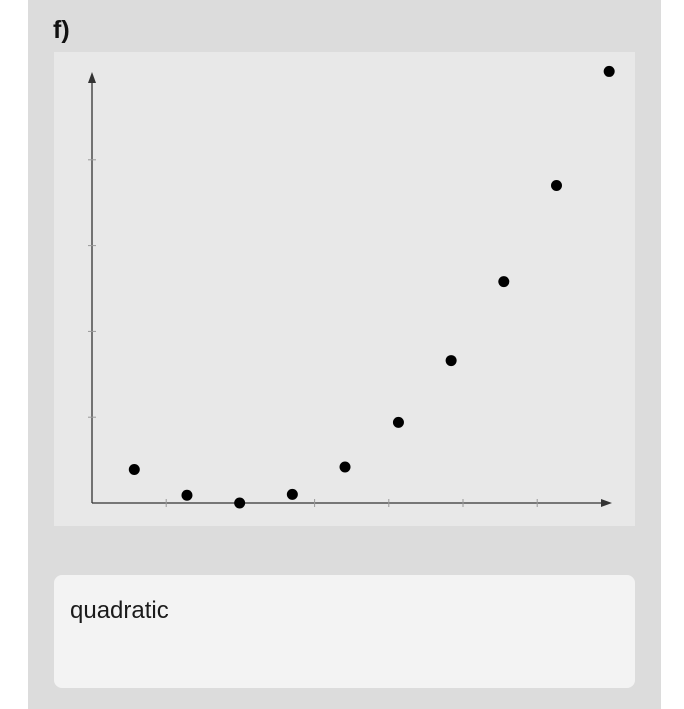 Image resolution: width=684 pixels, height=709 pixels. Describe the element at coordinates (92, 77) in the screenshot. I see `y-axis-arrow` at that location.